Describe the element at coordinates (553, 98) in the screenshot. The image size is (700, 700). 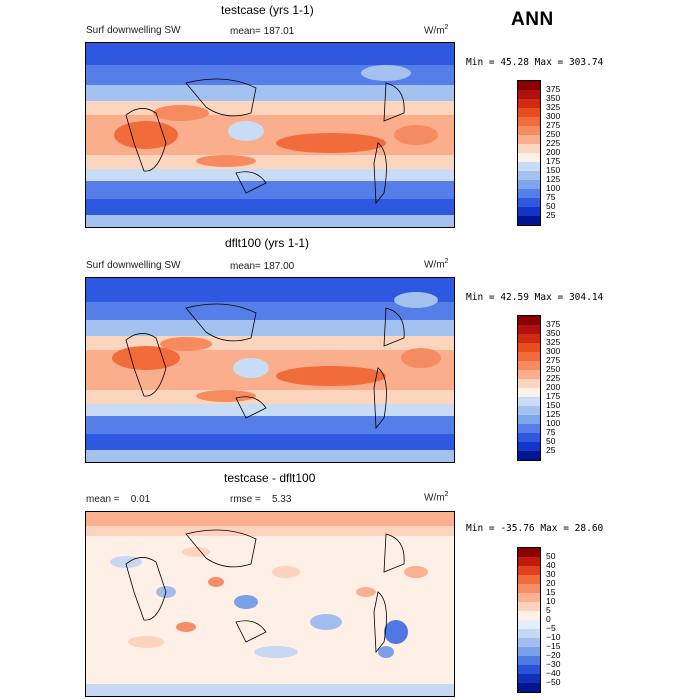
I see `panel-1-cbar-label: 350` at that location.